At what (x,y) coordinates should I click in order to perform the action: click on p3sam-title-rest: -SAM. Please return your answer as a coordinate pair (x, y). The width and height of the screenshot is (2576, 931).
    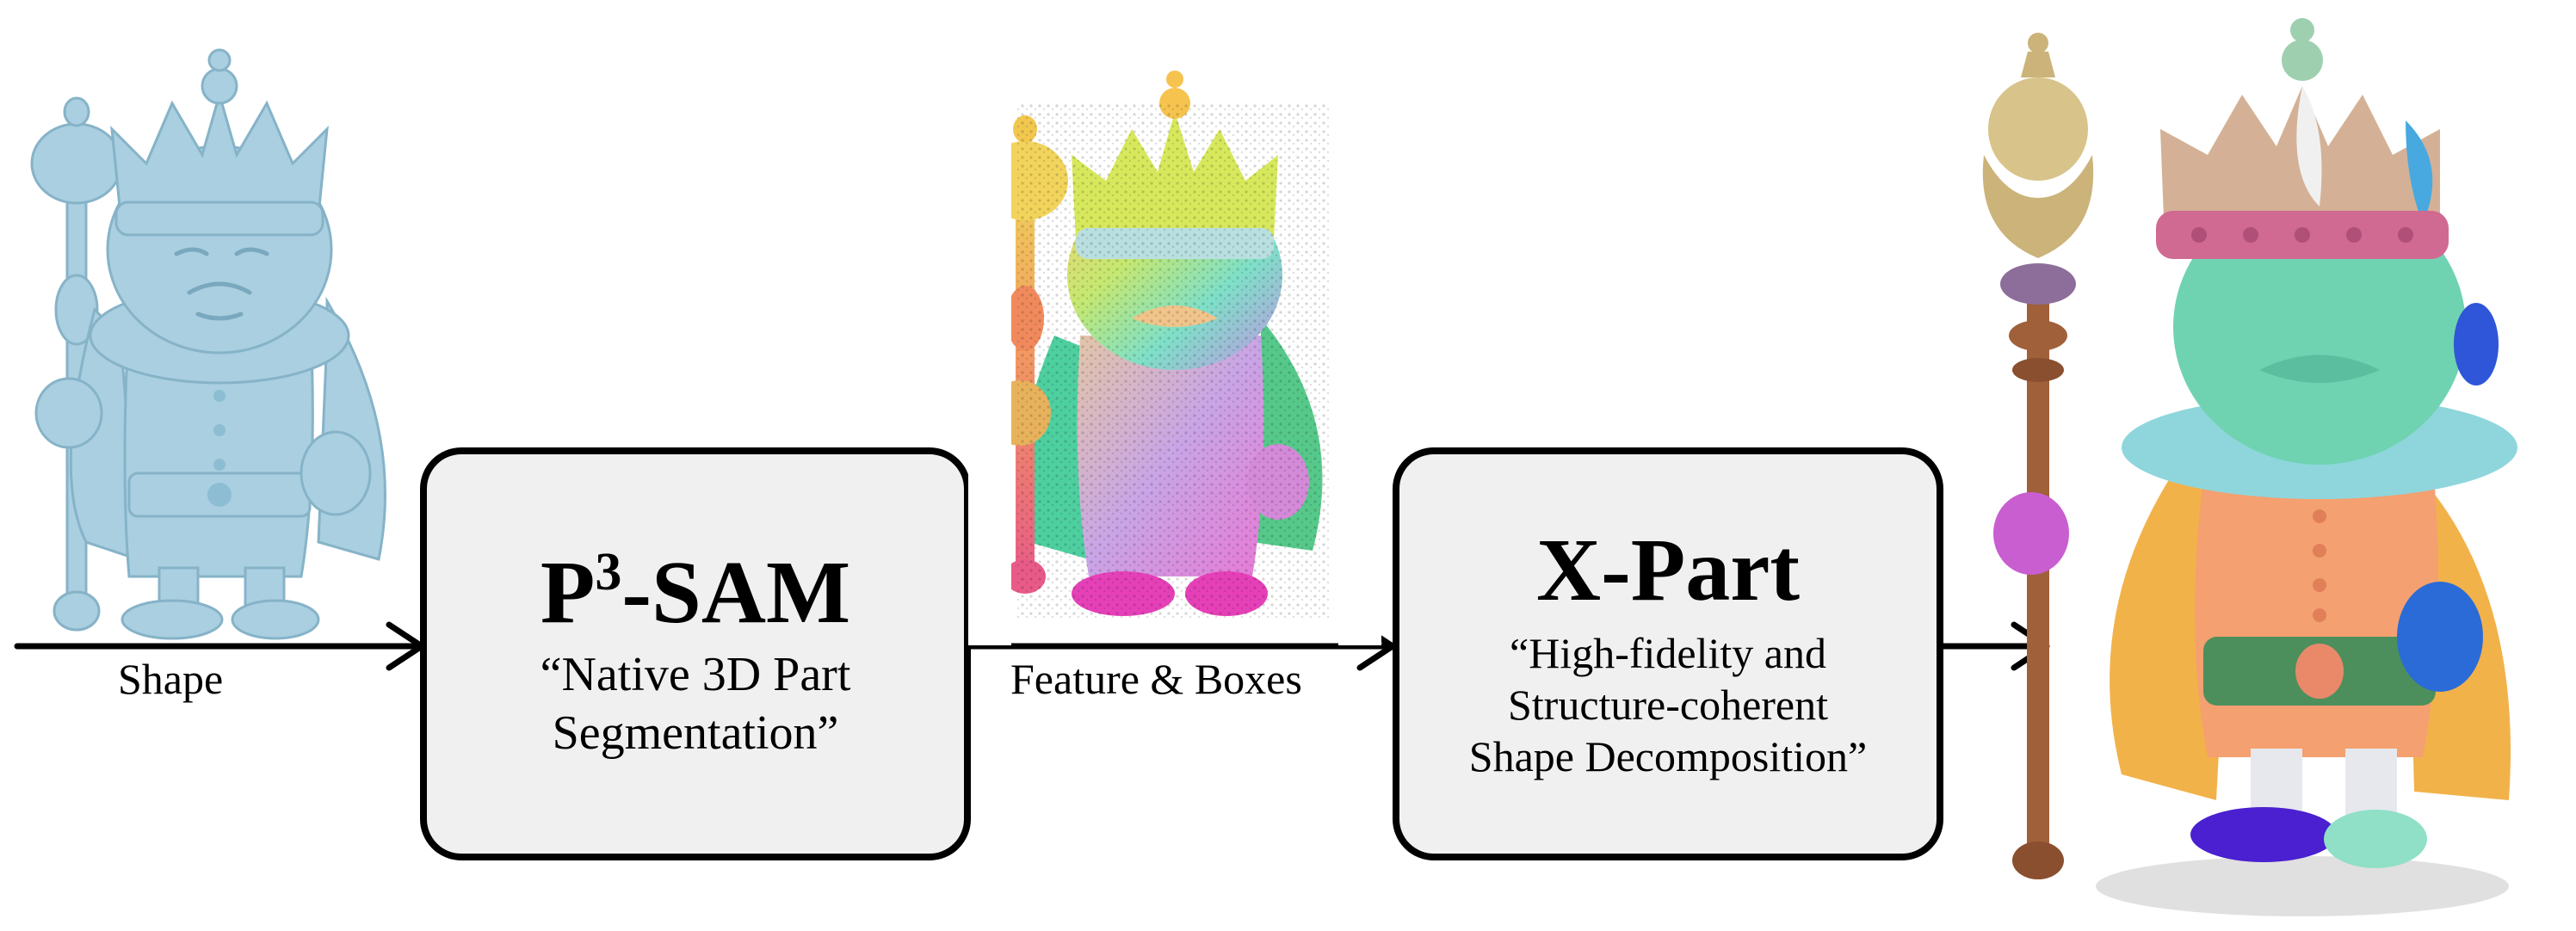
    Looking at the image, I should click on (736, 593).